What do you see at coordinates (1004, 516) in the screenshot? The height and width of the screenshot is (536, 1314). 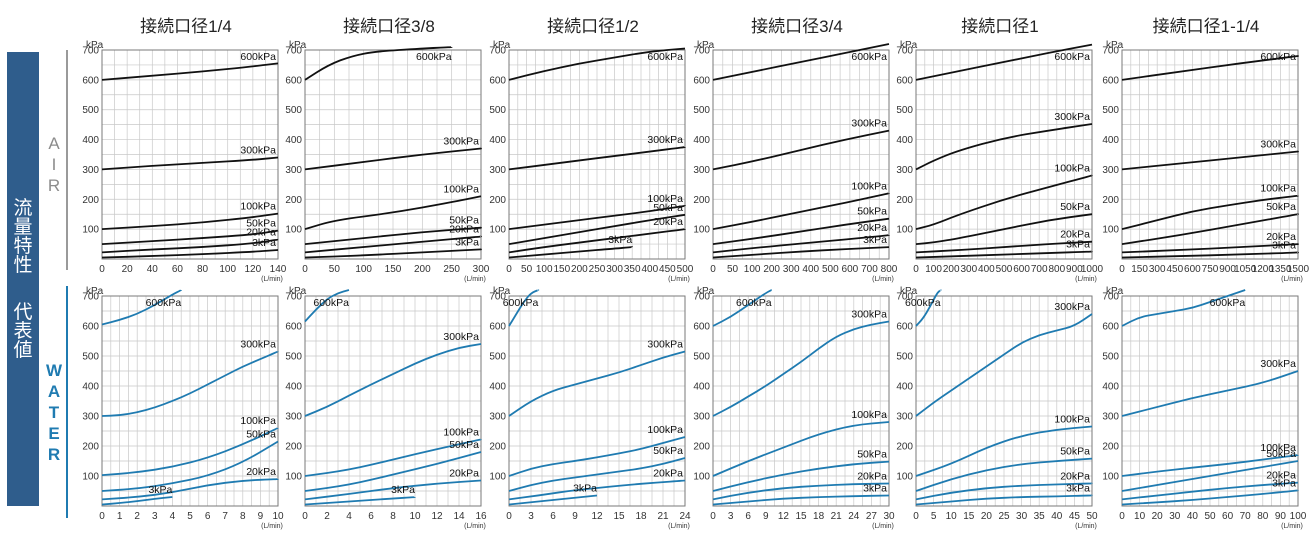 I see `x-tick-label: 25` at bounding box center [1004, 516].